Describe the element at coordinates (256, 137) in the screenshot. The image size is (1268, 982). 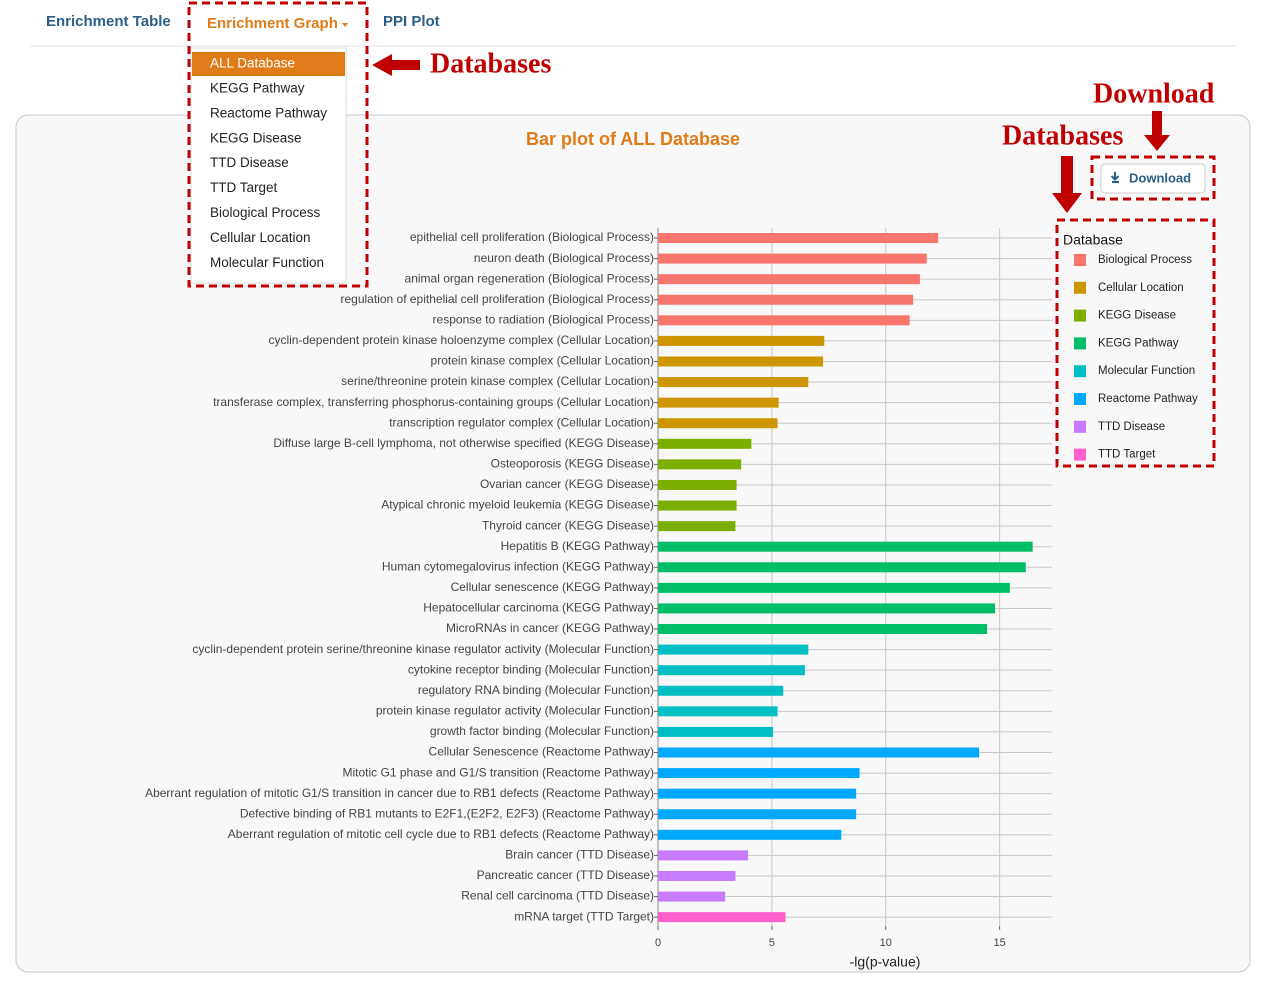
I see `menu-item: KEGG Disease` at that location.